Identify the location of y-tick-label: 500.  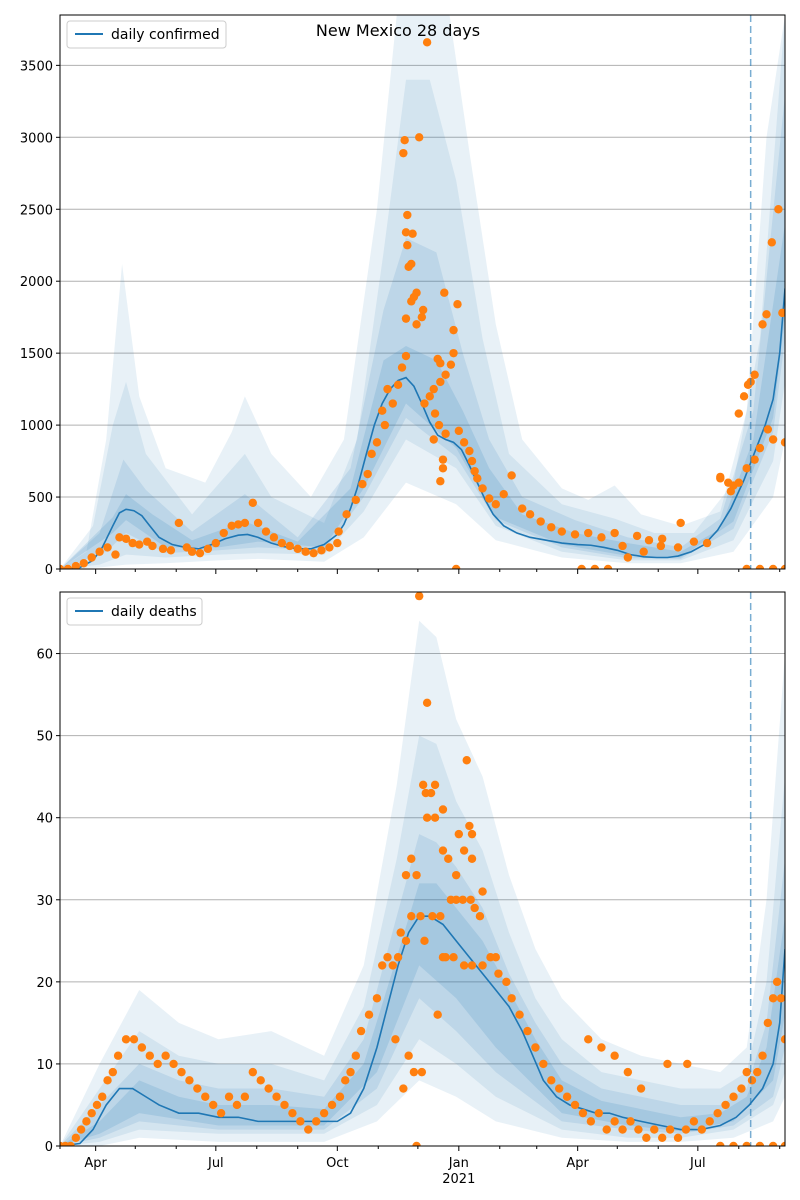
(40, 498).